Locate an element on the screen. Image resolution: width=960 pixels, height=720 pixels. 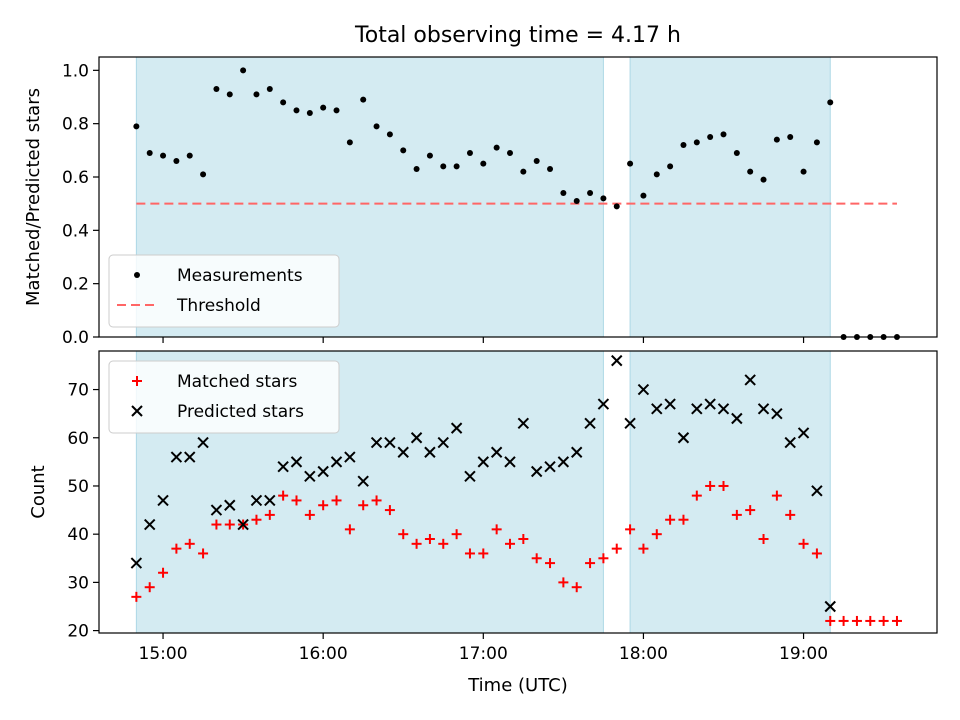
top-y-axis-label: Matched/Predicted stars is located at coordinates (33, 197).